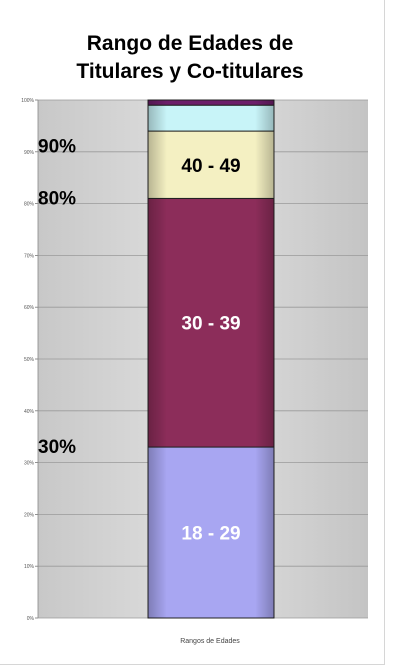 The image size is (396, 669). Describe the element at coordinates (29, 464) in the screenshot. I see `y-tick-label: 30%` at that location.